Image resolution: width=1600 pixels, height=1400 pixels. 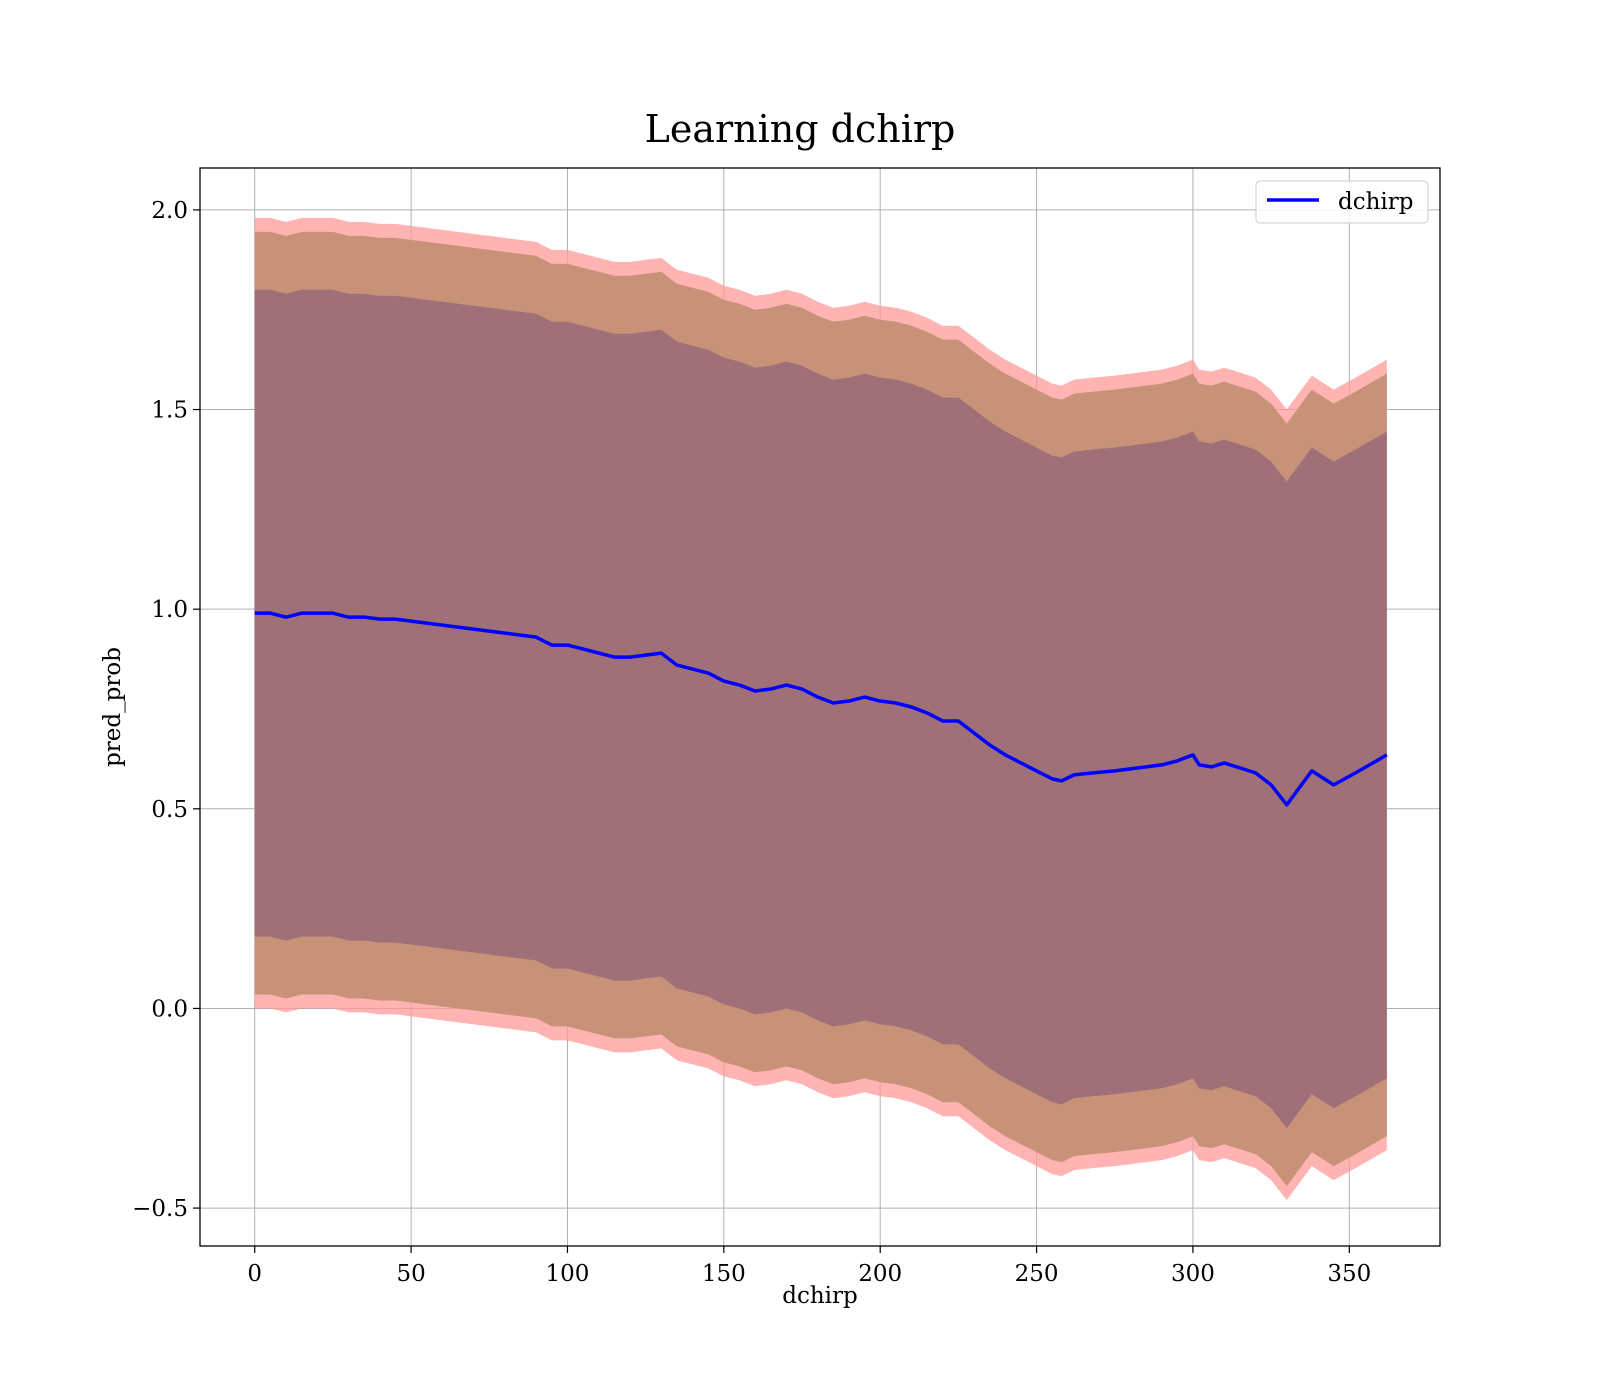 I want to click on x-axis-ticks: 0 50 100 150 200 250 300 350, so click(x=809, y=1266).